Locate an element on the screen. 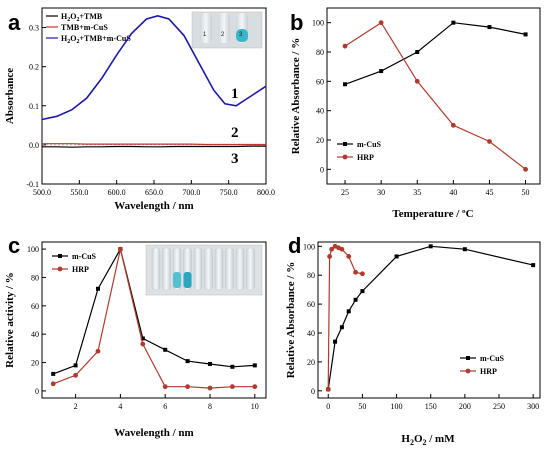 Image resolution: width=550 pixels, height=449 pixels. panel-a-letter: a is located at coordinates (14, 22).